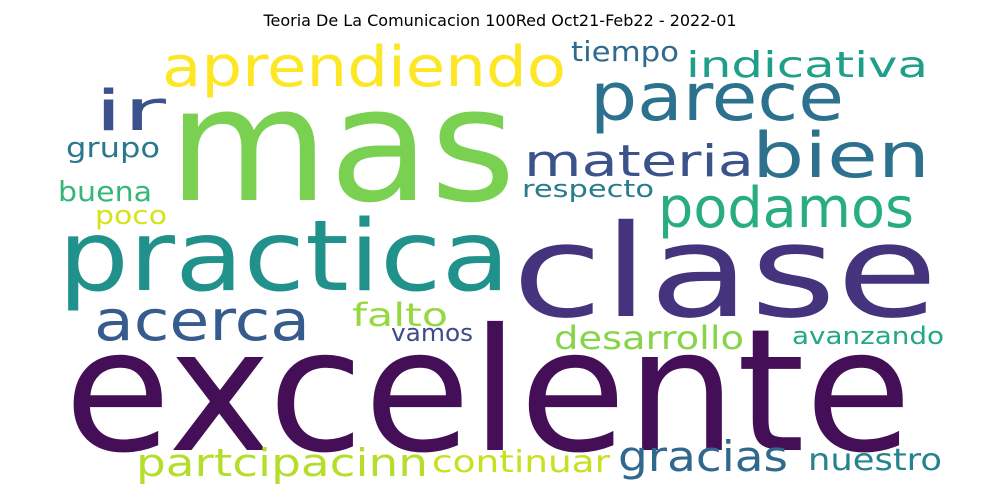  What do you see at coordinates (105, 191) in the screenshot?
I see `word-buena: buena` at bounding box center [105, 191].